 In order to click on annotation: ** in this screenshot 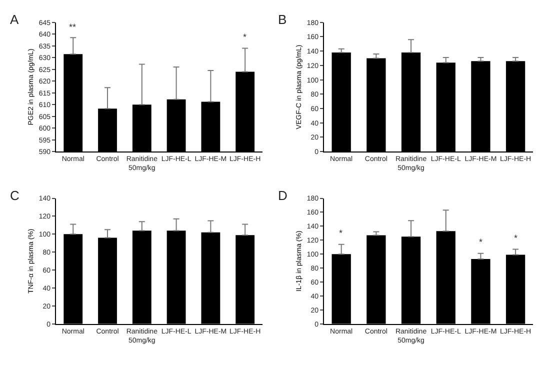, I will do `click(72, 27)`.